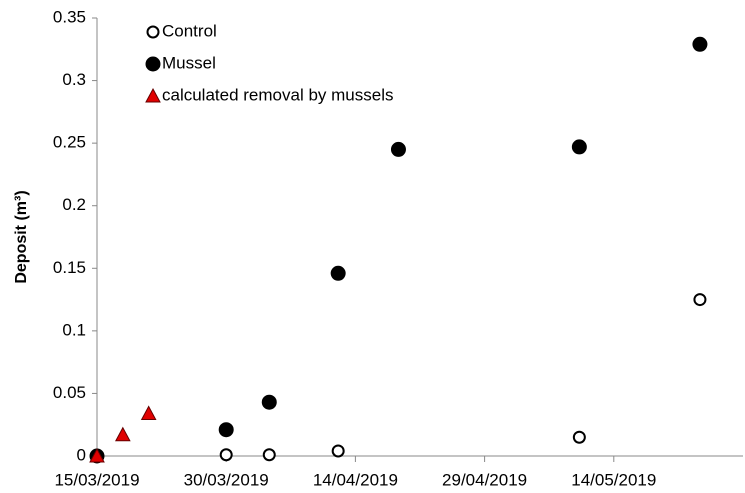  I want to click on y-tick-label: 0.35, so click(69, 16).